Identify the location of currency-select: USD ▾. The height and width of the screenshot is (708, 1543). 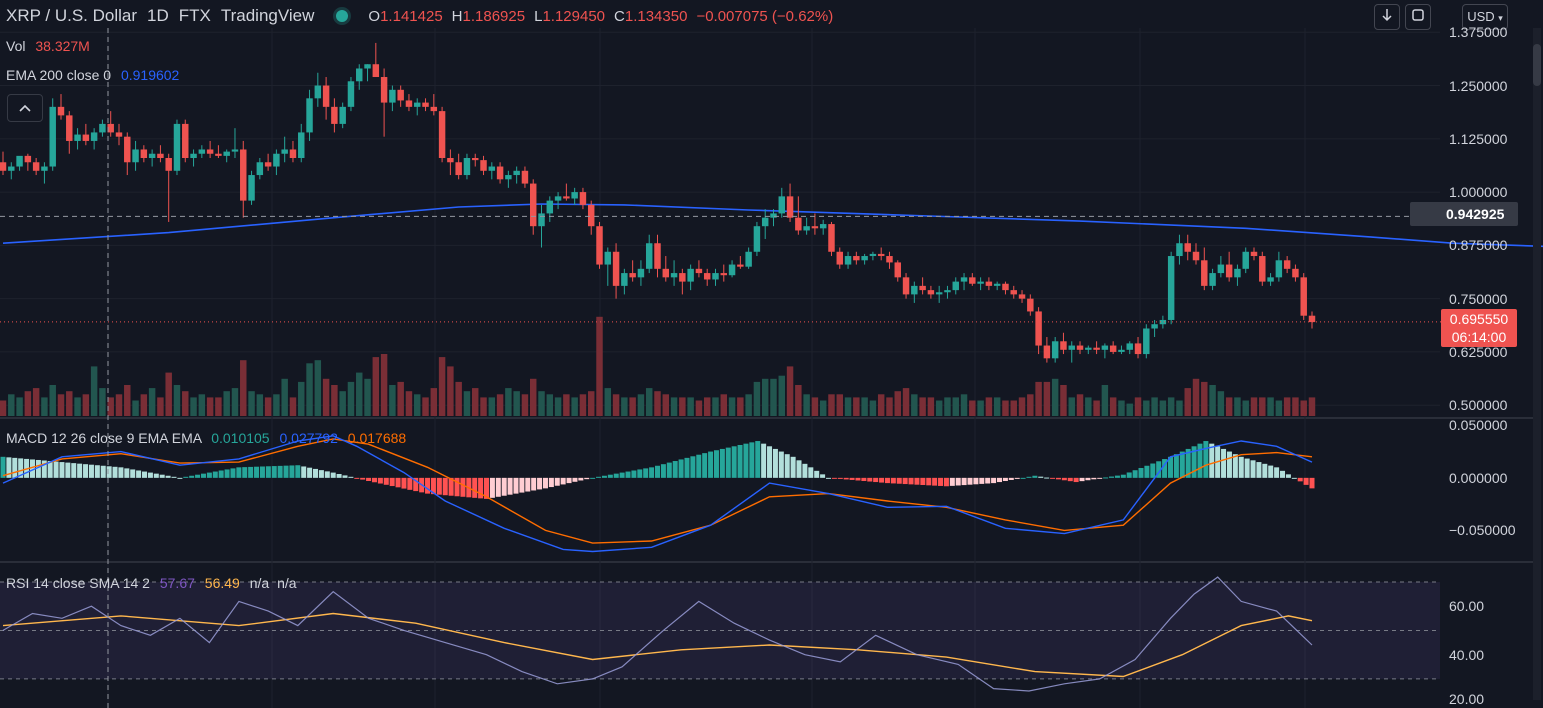
(1485, 17).